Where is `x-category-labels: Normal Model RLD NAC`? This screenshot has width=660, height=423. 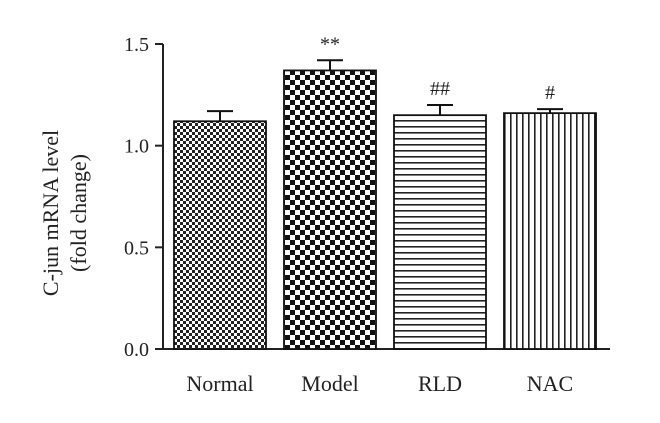 x-category-labels: Normal Model RLD NAC is located at coordinates (379, 383).